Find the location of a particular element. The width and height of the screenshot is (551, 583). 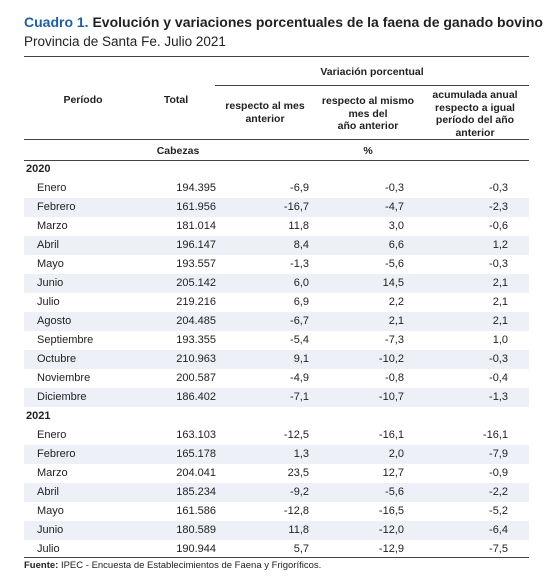

header-col-mes: respecto al mes anterior is located at coordinates (265, 112).